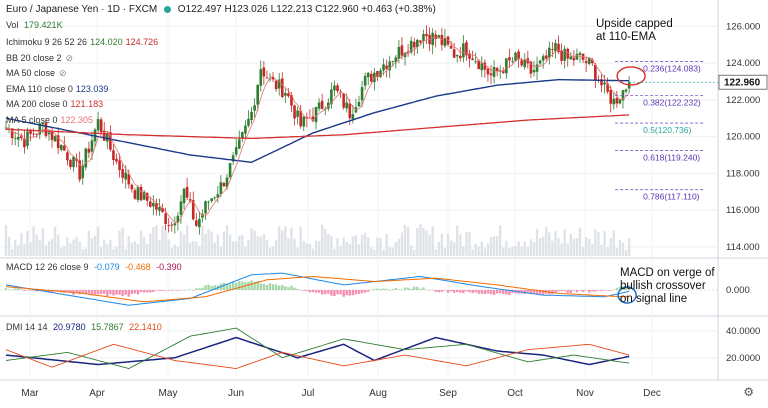  What do you see at coordinates (94, 267) in the screenshot?
I see `macd-legend: MACD 12 26 close 9 -0.079 -0.468 -0.390` at bounding box center [94, 267].